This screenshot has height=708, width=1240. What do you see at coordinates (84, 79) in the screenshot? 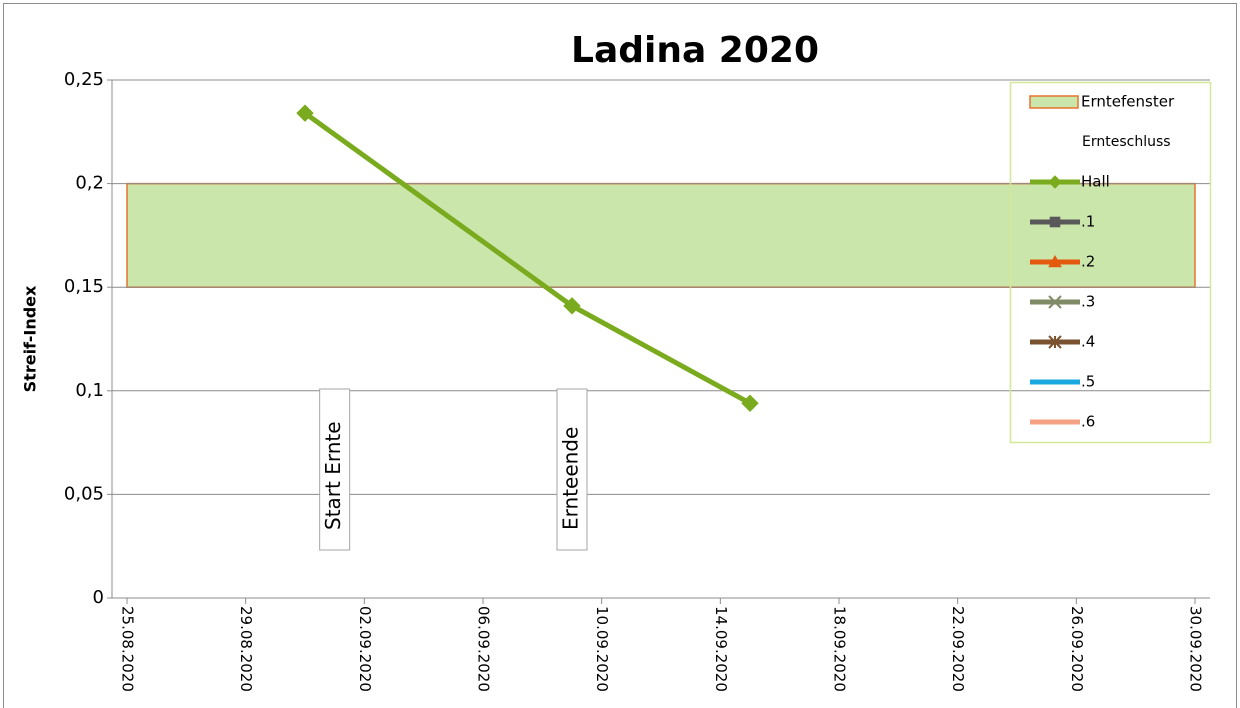
I see `y-tick-label: 0,25` at bounding box center [84, 79].